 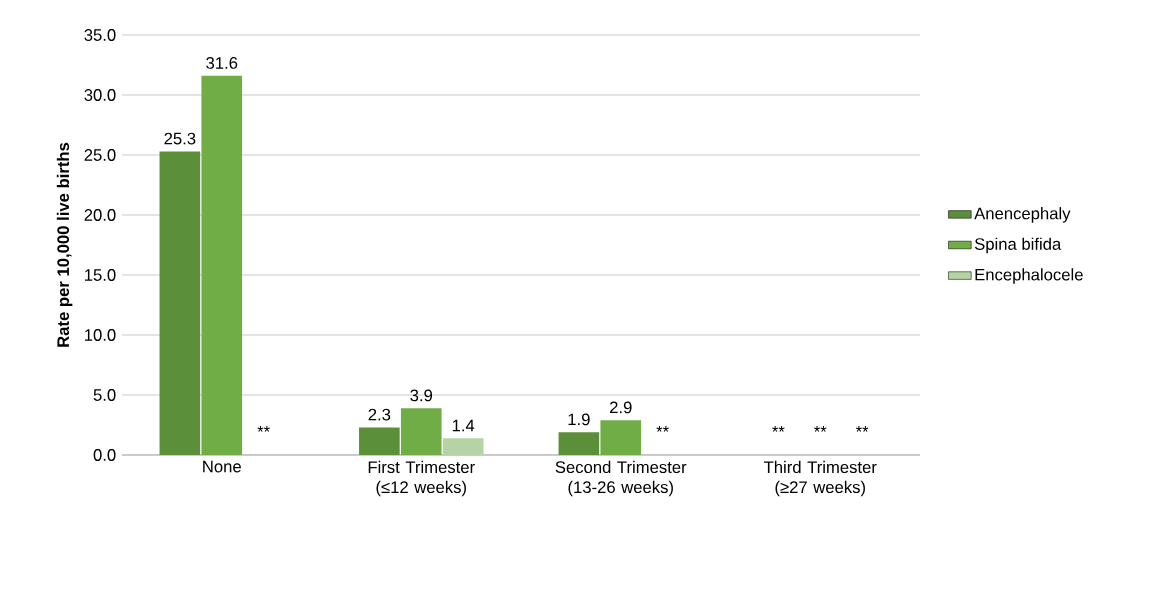 What do you see at coordinates (100, 95) in the screenshot?
I see `y-tick-label: 30.0` at bounding box center [100, 95].